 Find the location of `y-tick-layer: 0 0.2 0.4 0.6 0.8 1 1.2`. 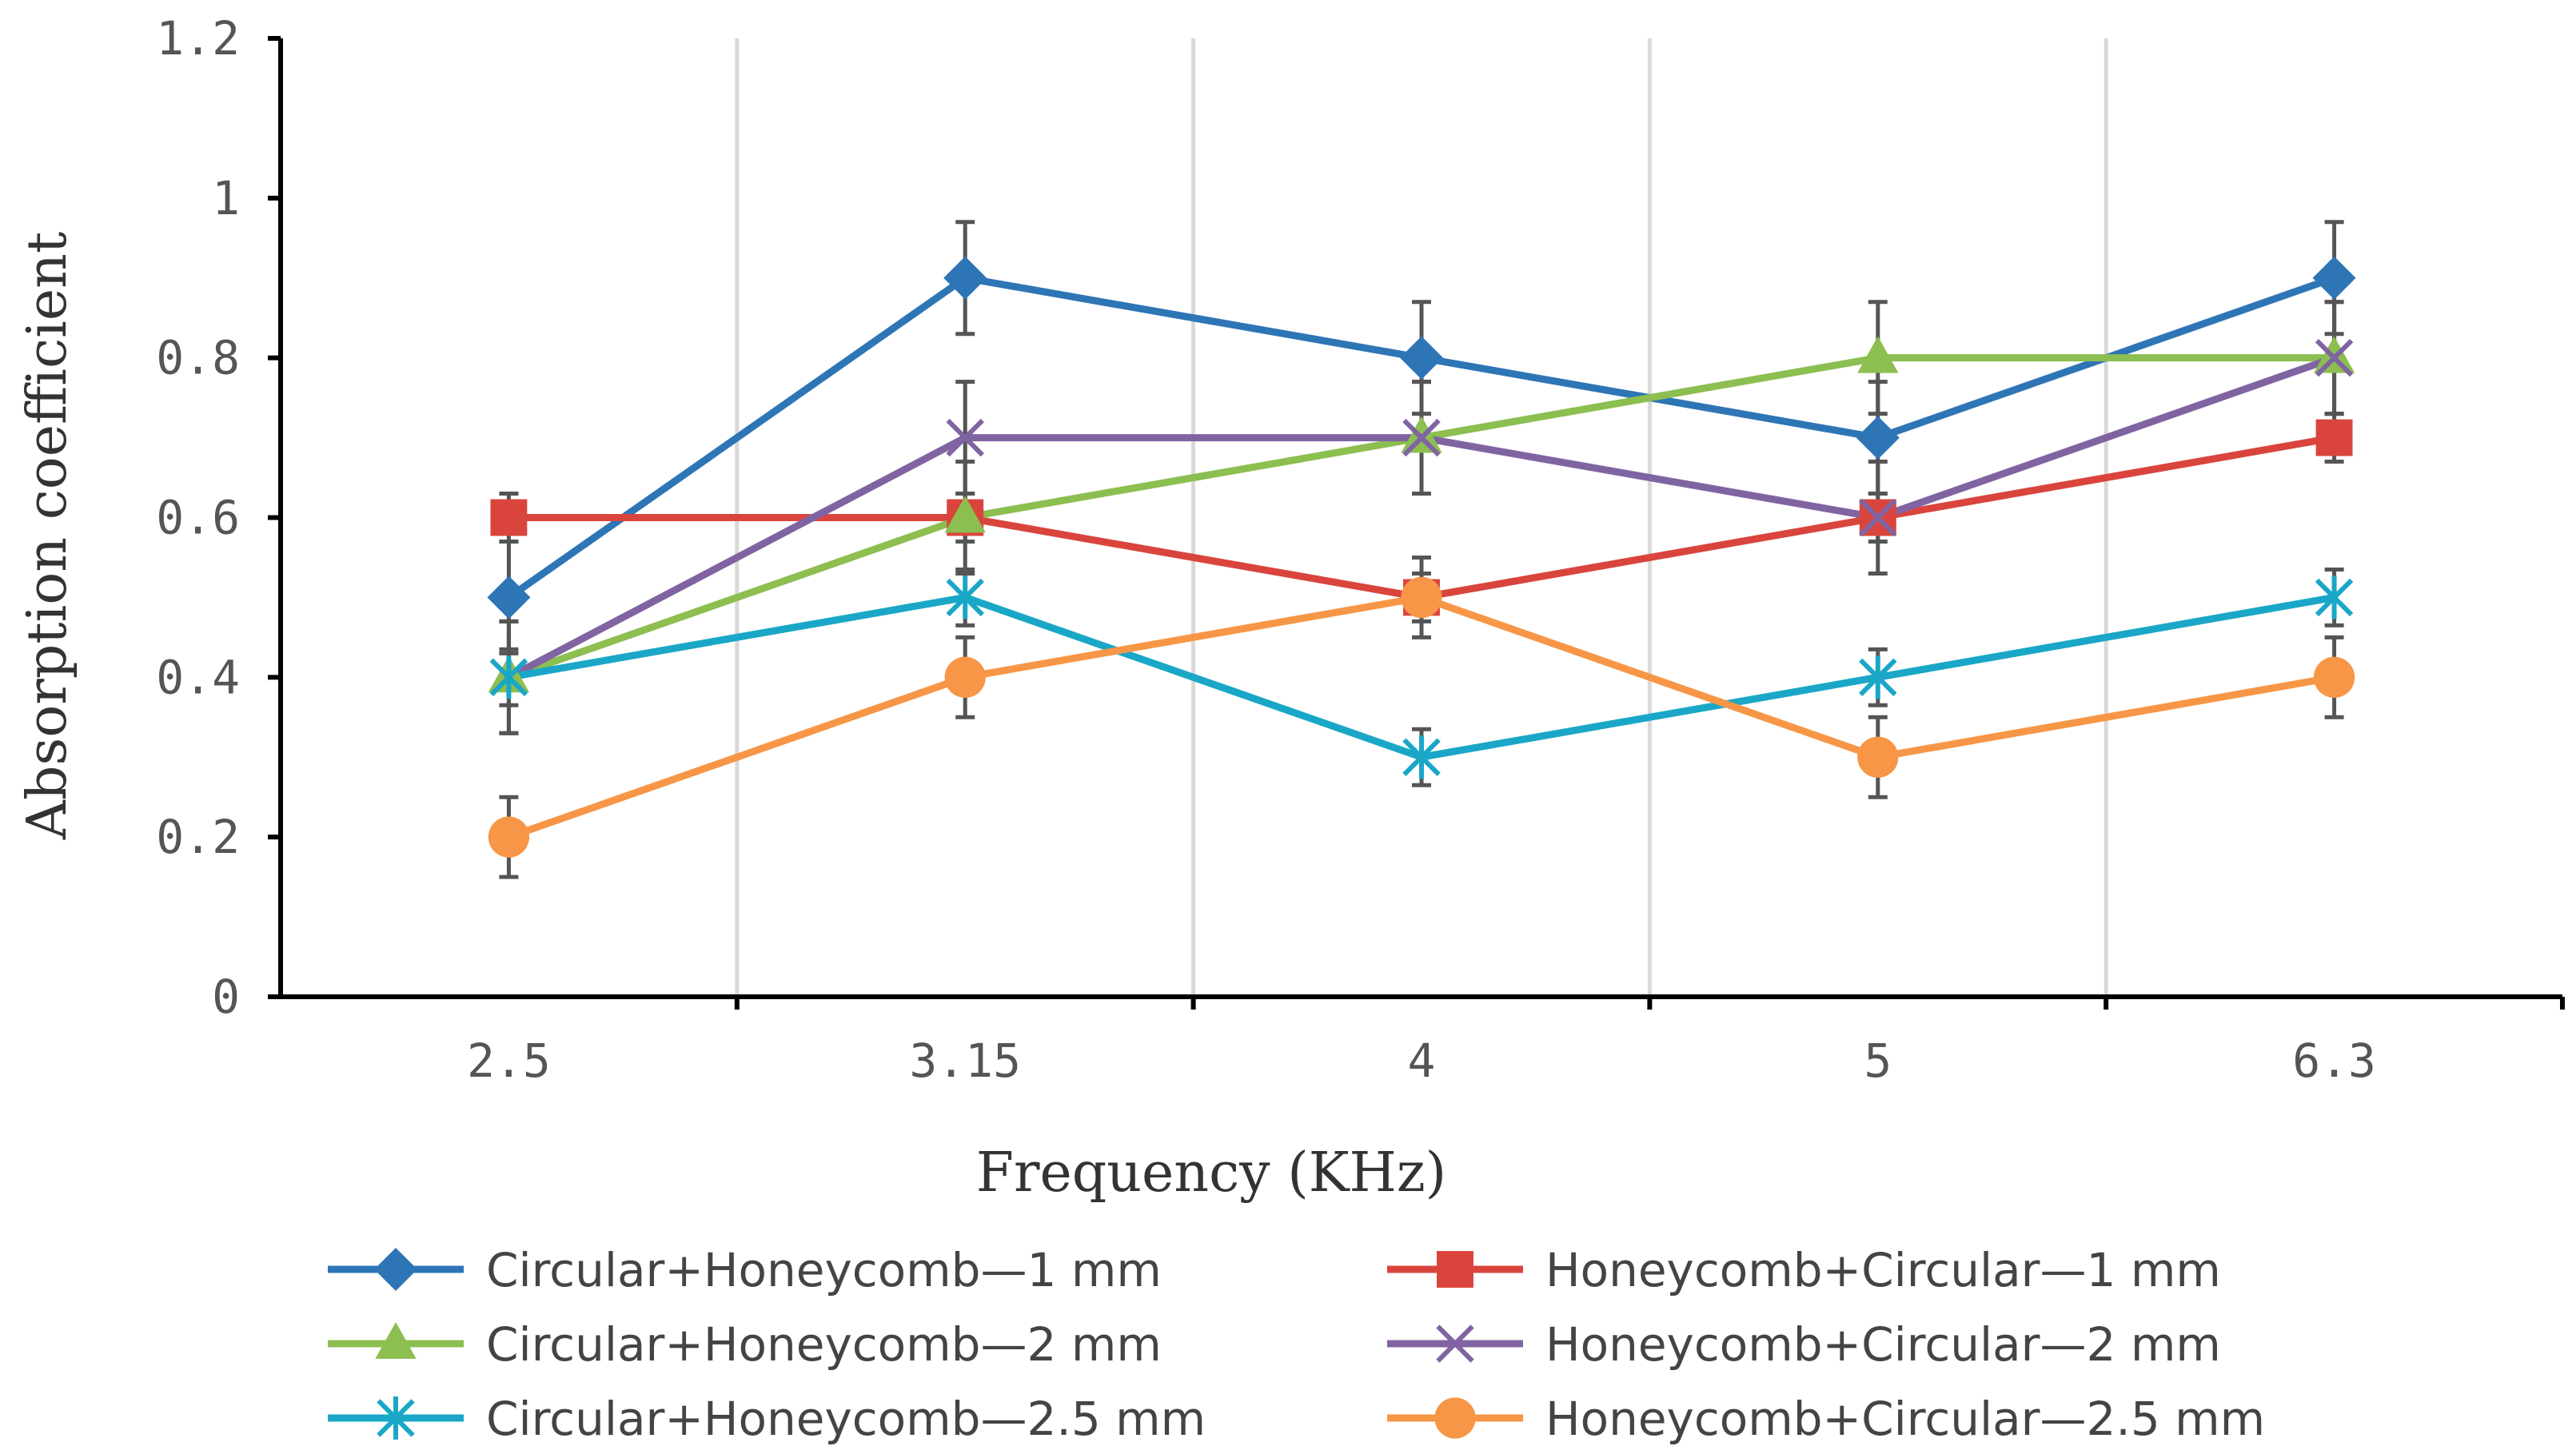

y-tick-layer: 0 0.2 0.4 0.6 0.8 1 1.2 is located at coordinates (218, 517).